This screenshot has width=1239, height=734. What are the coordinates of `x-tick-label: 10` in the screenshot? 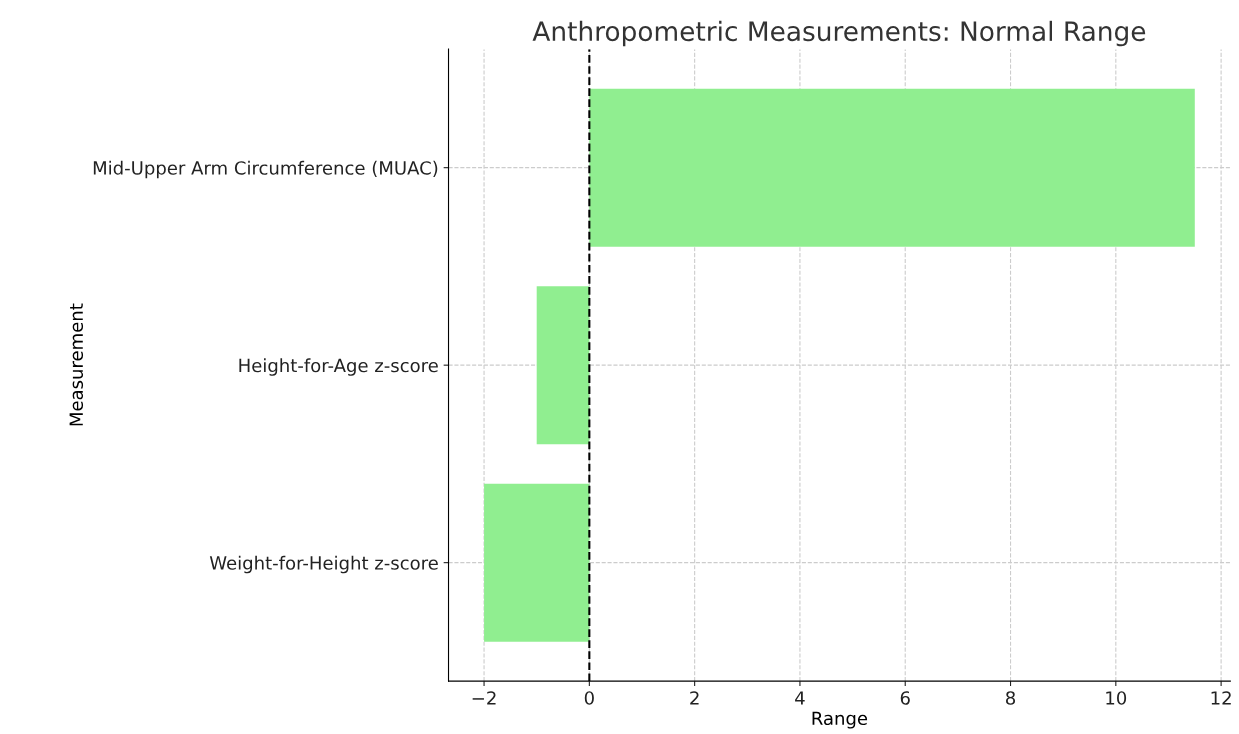 It's located at (1116, 698).